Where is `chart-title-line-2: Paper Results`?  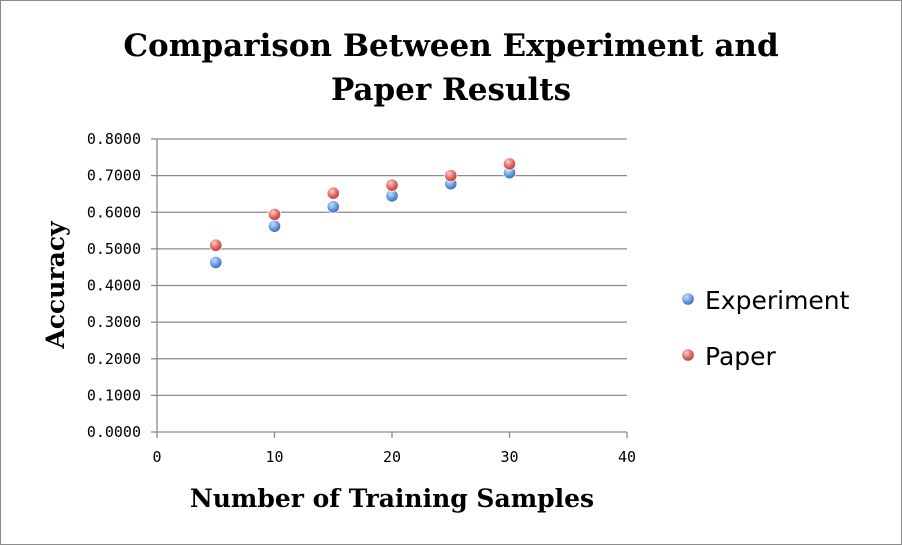 chart-title-line-2: Paper Results is located at coordinates (451, 90).